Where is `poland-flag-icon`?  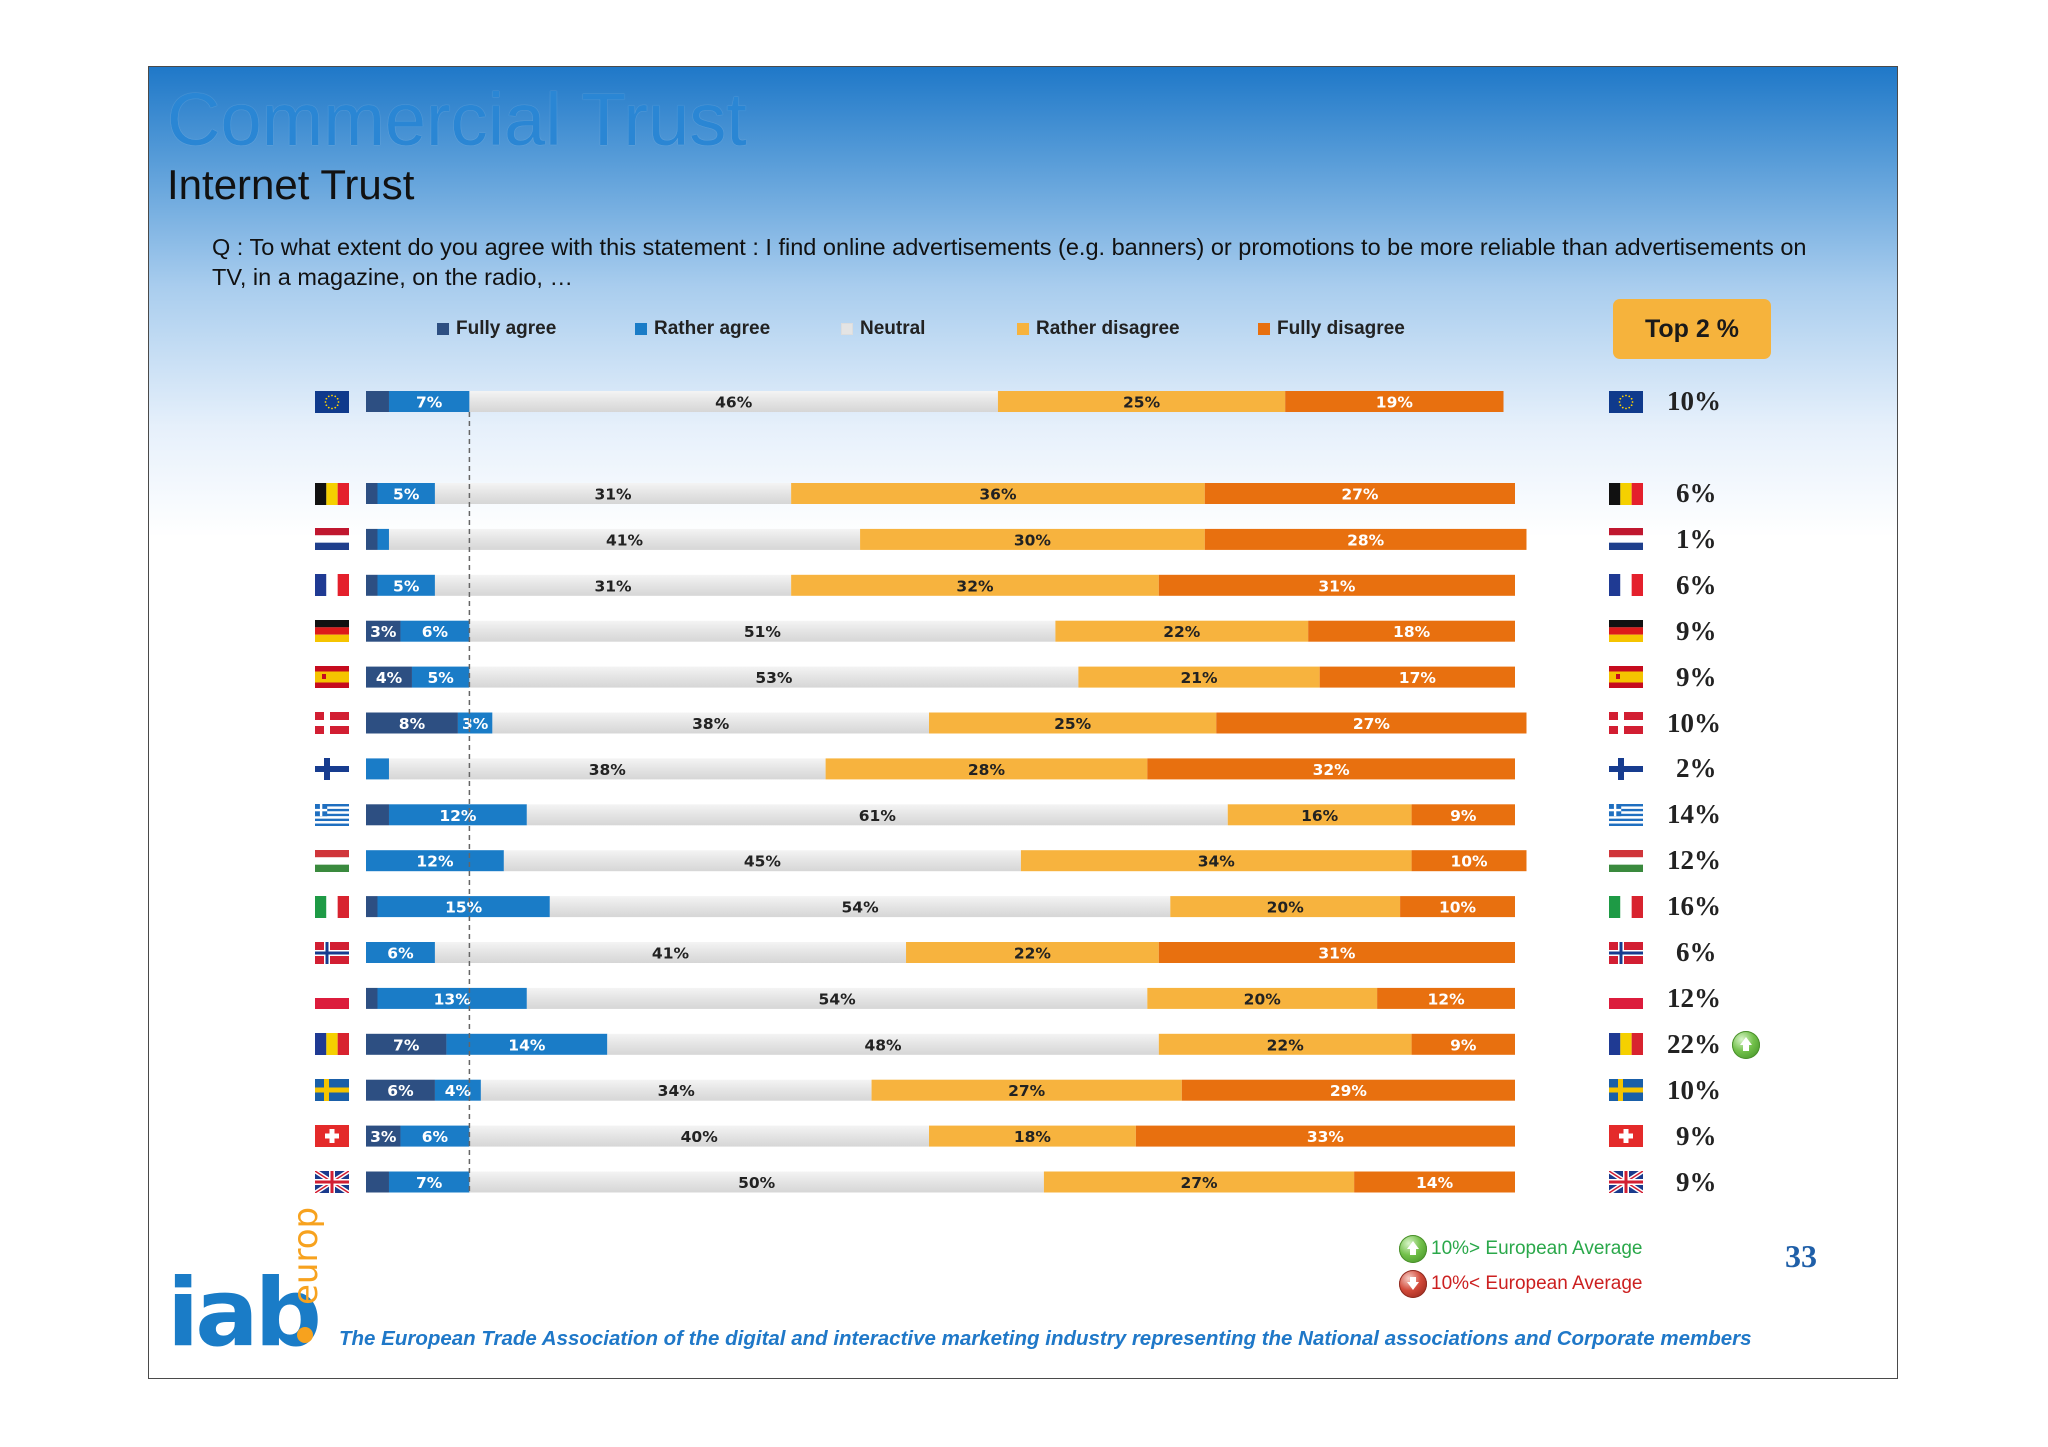
poland-flag-icon is located at coordinates (1626, 1000).